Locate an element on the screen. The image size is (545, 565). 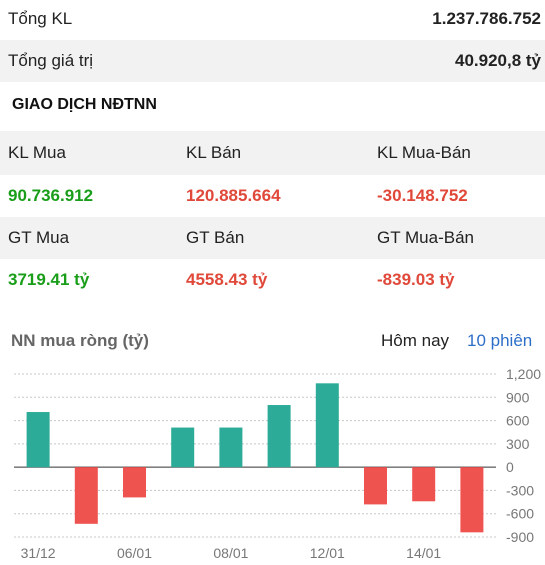
x-tick-label: 08/01 is located at coordinates (230, 553).